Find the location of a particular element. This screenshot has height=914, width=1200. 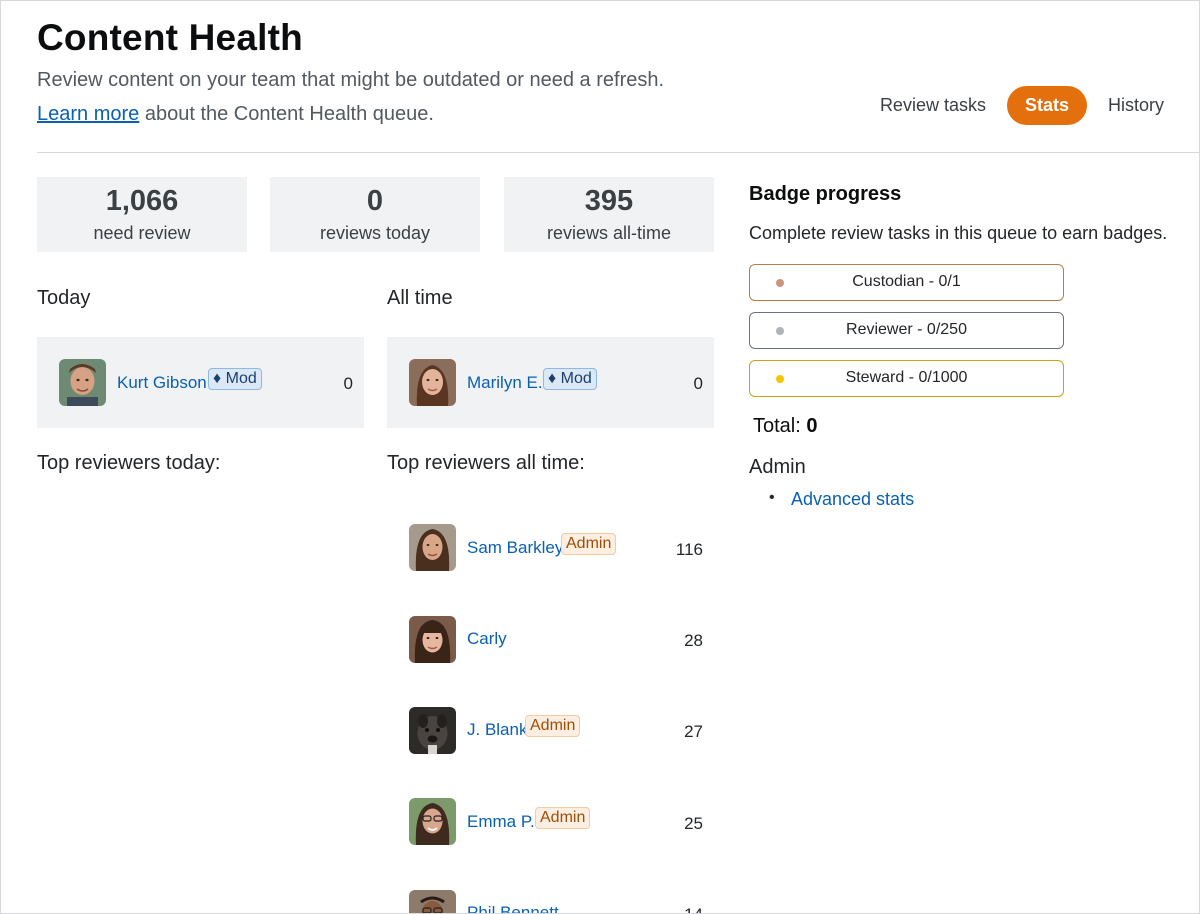

tab-history: History is located at coordinates (1135, 105).